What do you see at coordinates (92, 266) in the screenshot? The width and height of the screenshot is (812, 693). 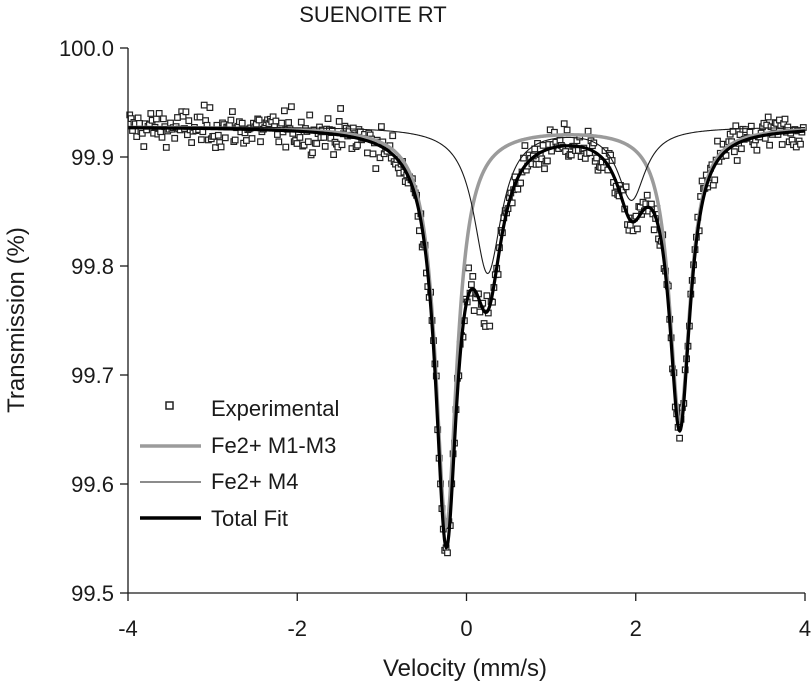 I see `y-tick-label: 99.8` at bounding box center [92, 266].